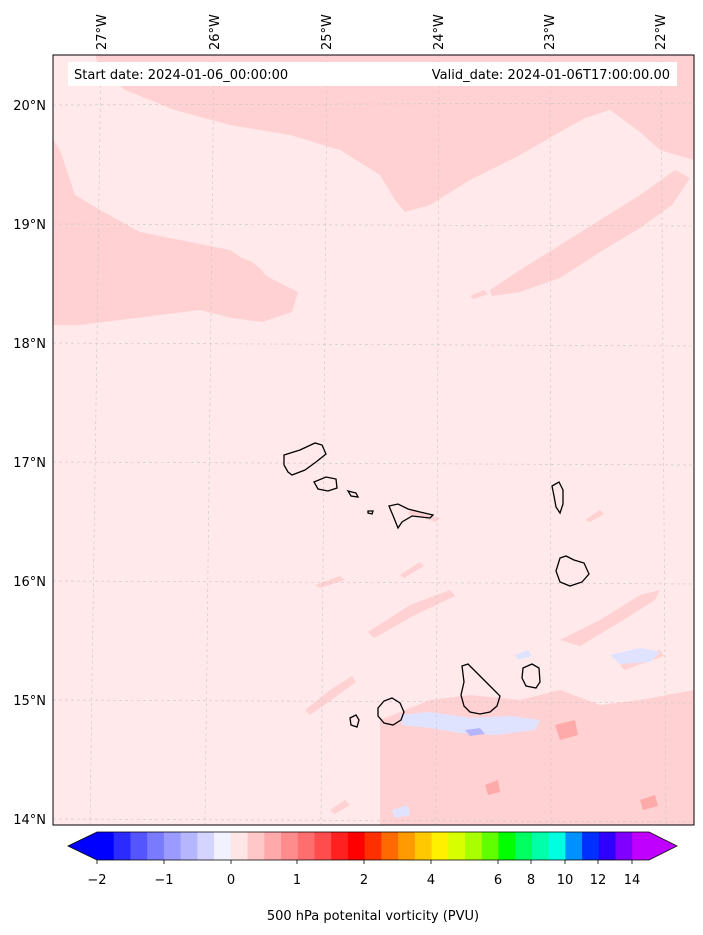 Image resolution: width=703 pixels, height=935 pixels. I want to click on island-sao-nicolau, so click(411, 516).